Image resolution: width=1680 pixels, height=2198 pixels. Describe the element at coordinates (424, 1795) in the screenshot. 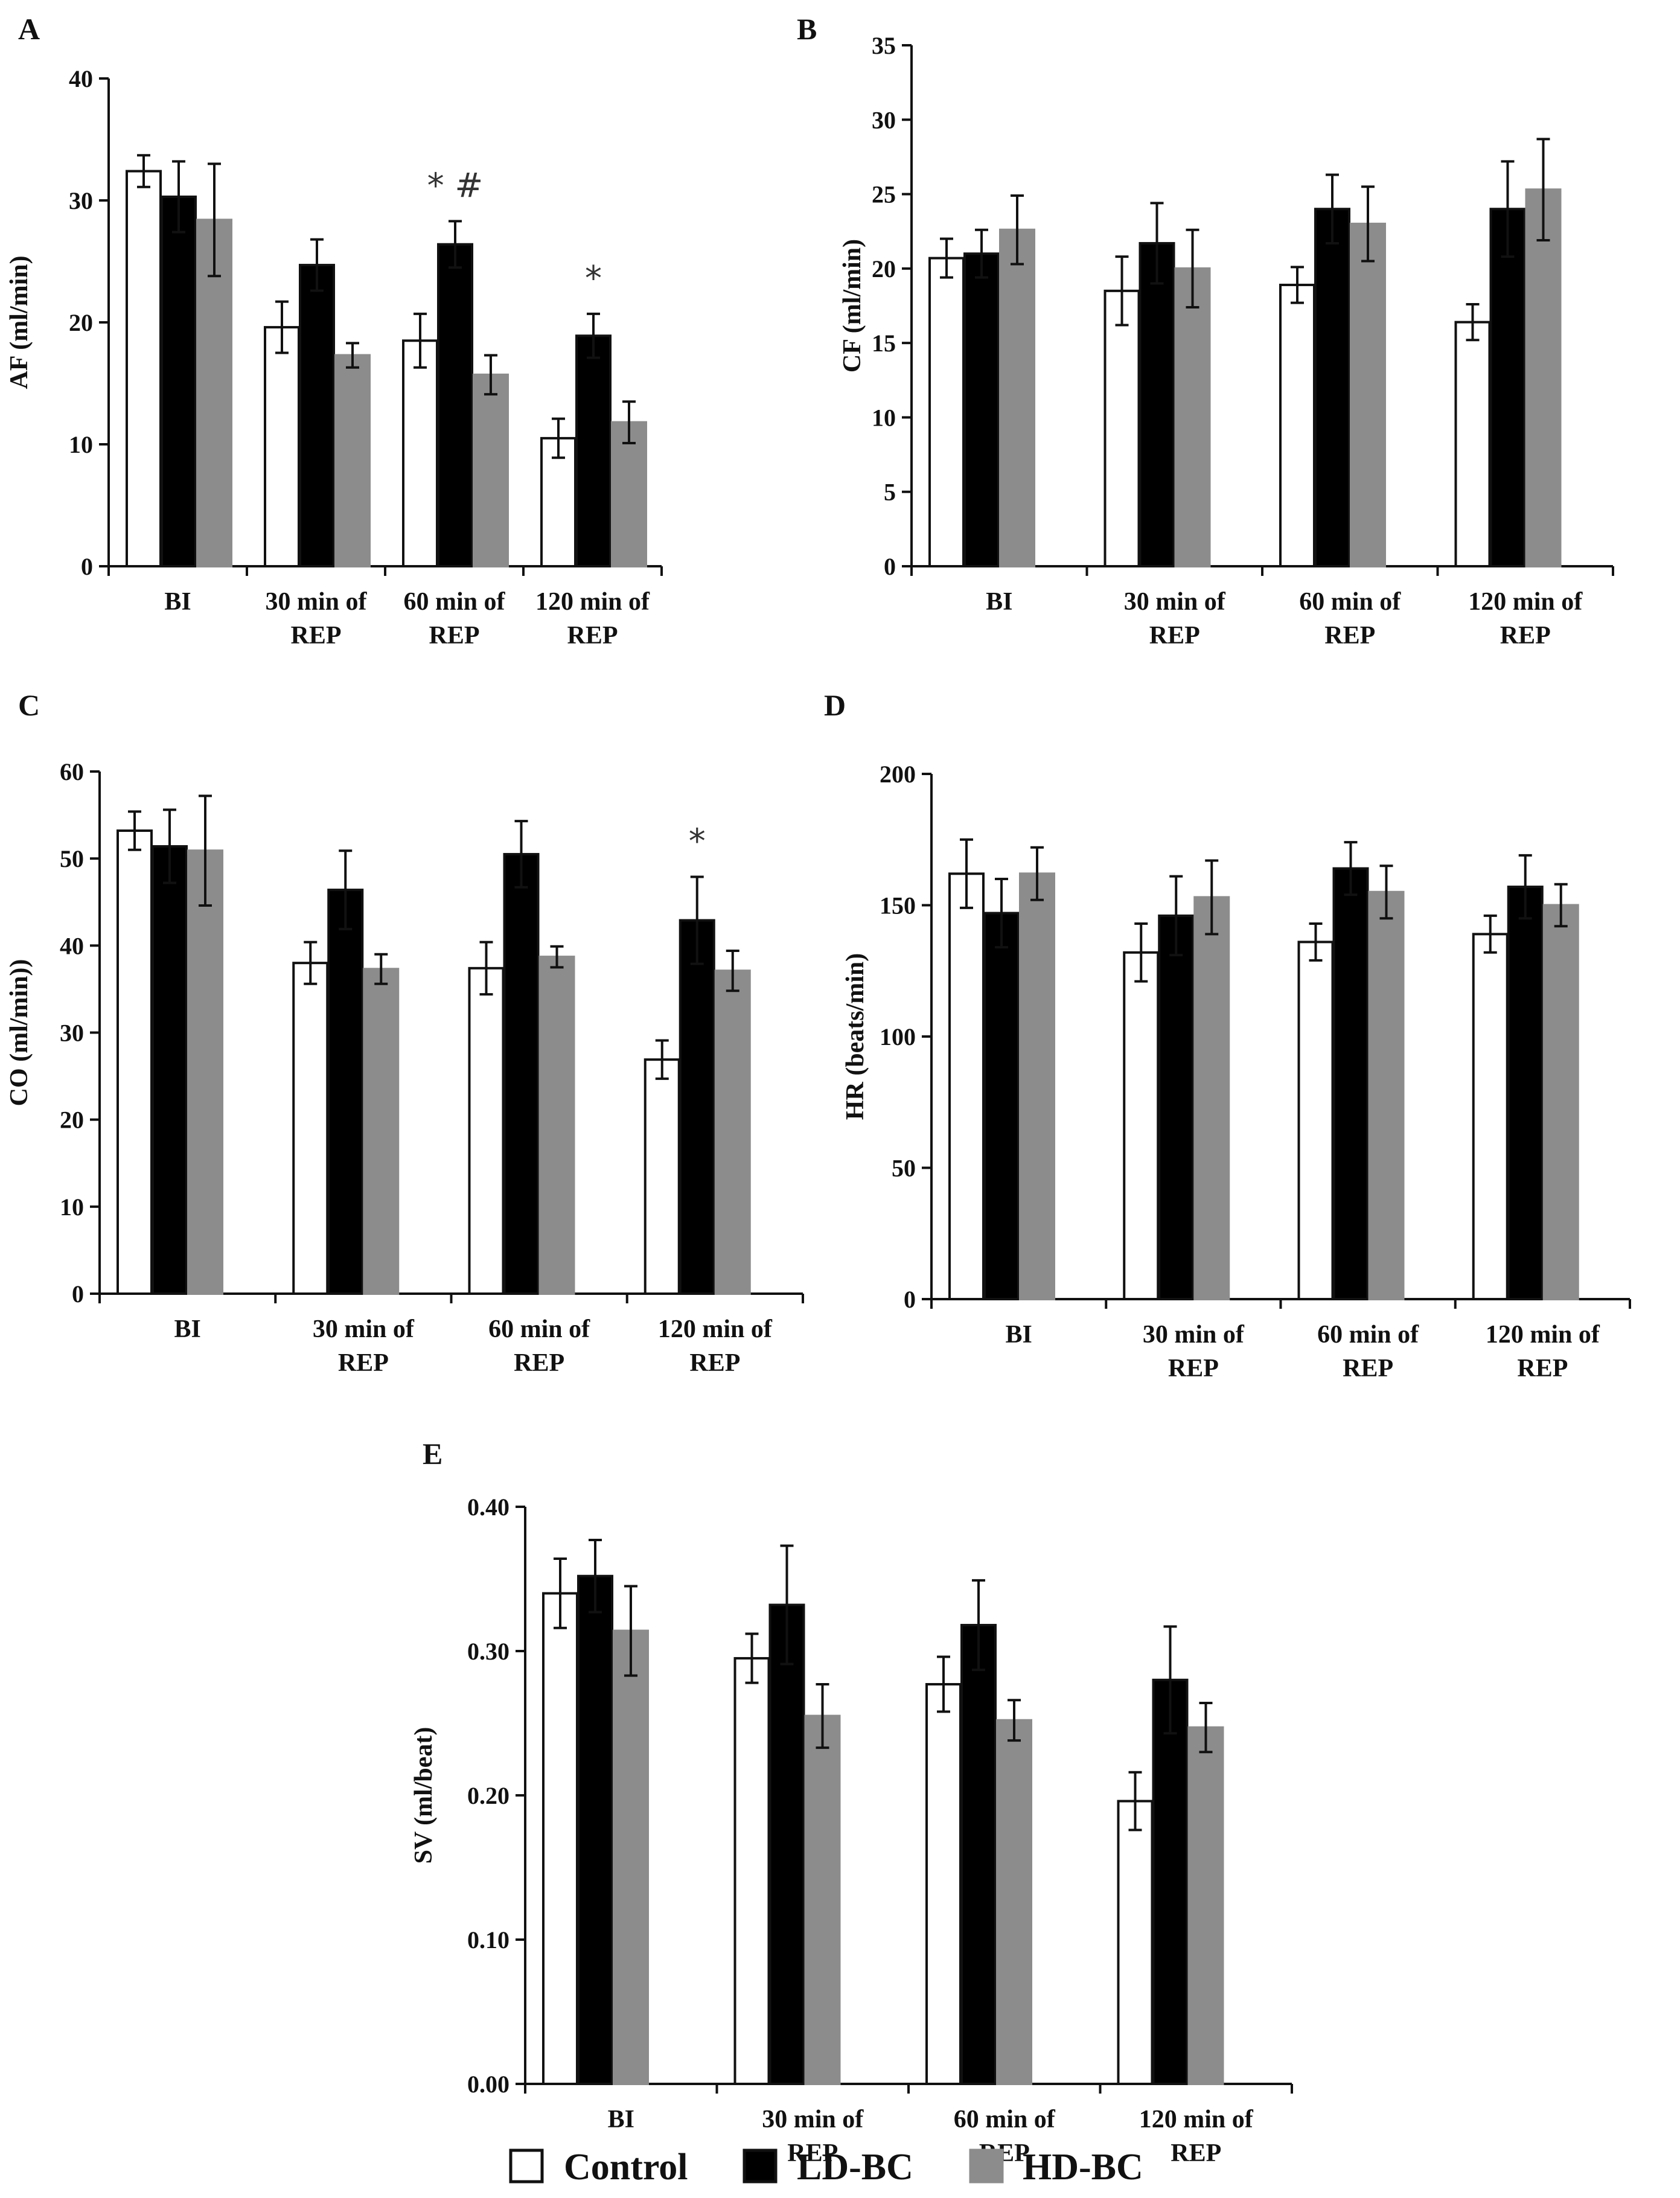

I see `y-axis-label-e: SV (ml/beat)` at that location.